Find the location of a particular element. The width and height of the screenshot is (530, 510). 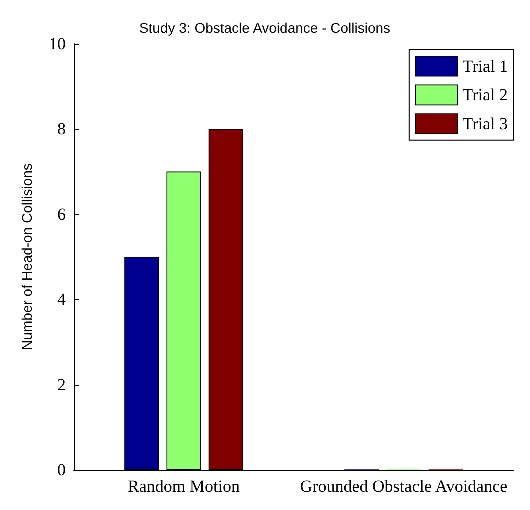

y-tick-label: 6 is located at coordinates (62, 214).